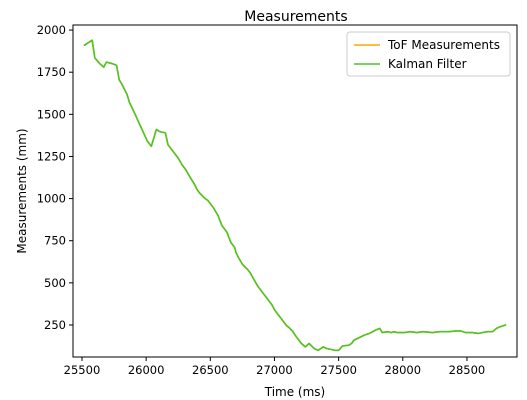 The width and height of the screenshot is (527, 400). What do you see at coordinates (55, 325) in the screenshot?
I see `y-tick-label: 250` at bounding box center [55, 325].